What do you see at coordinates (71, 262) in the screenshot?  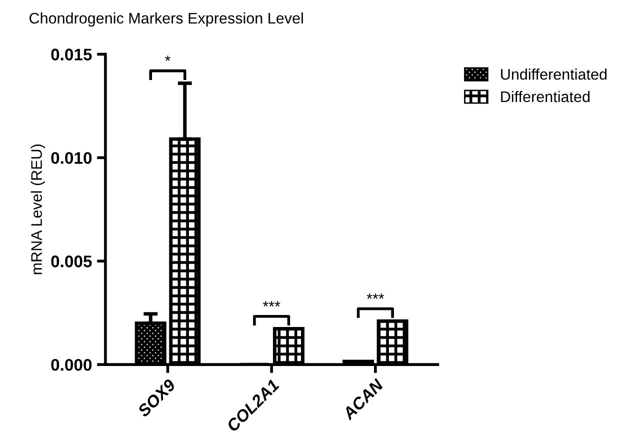 I see `y-tick-label: 0.005` at bounding box center [71, 262].